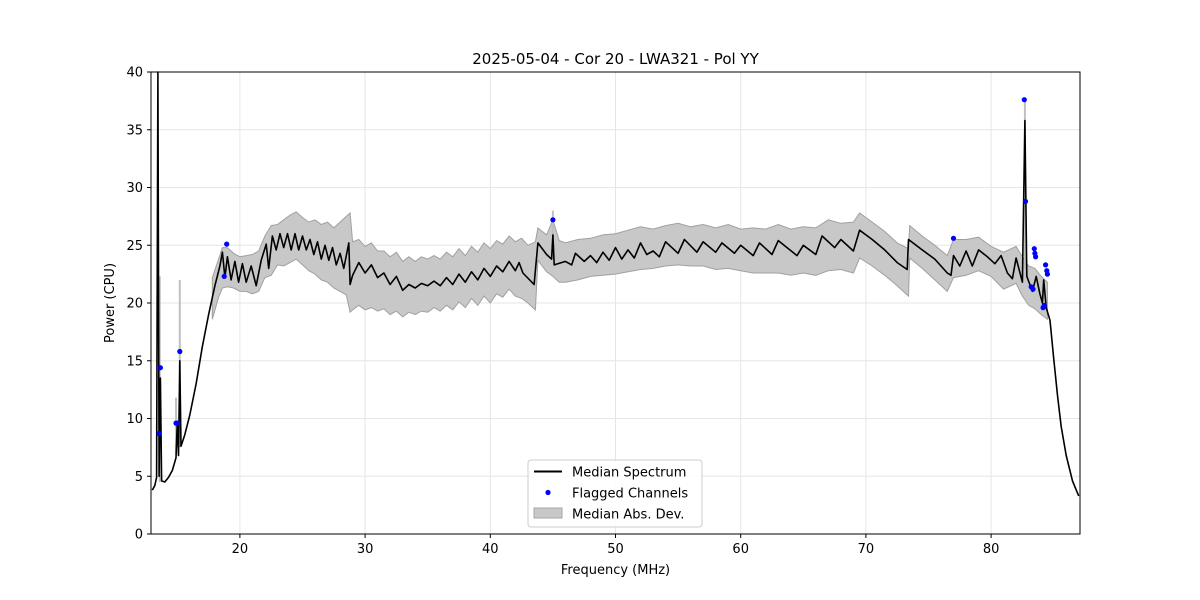  I want to click on y-axis-ticks: 0 5 10 15 20 25 30 35 40, so click(138, 304).